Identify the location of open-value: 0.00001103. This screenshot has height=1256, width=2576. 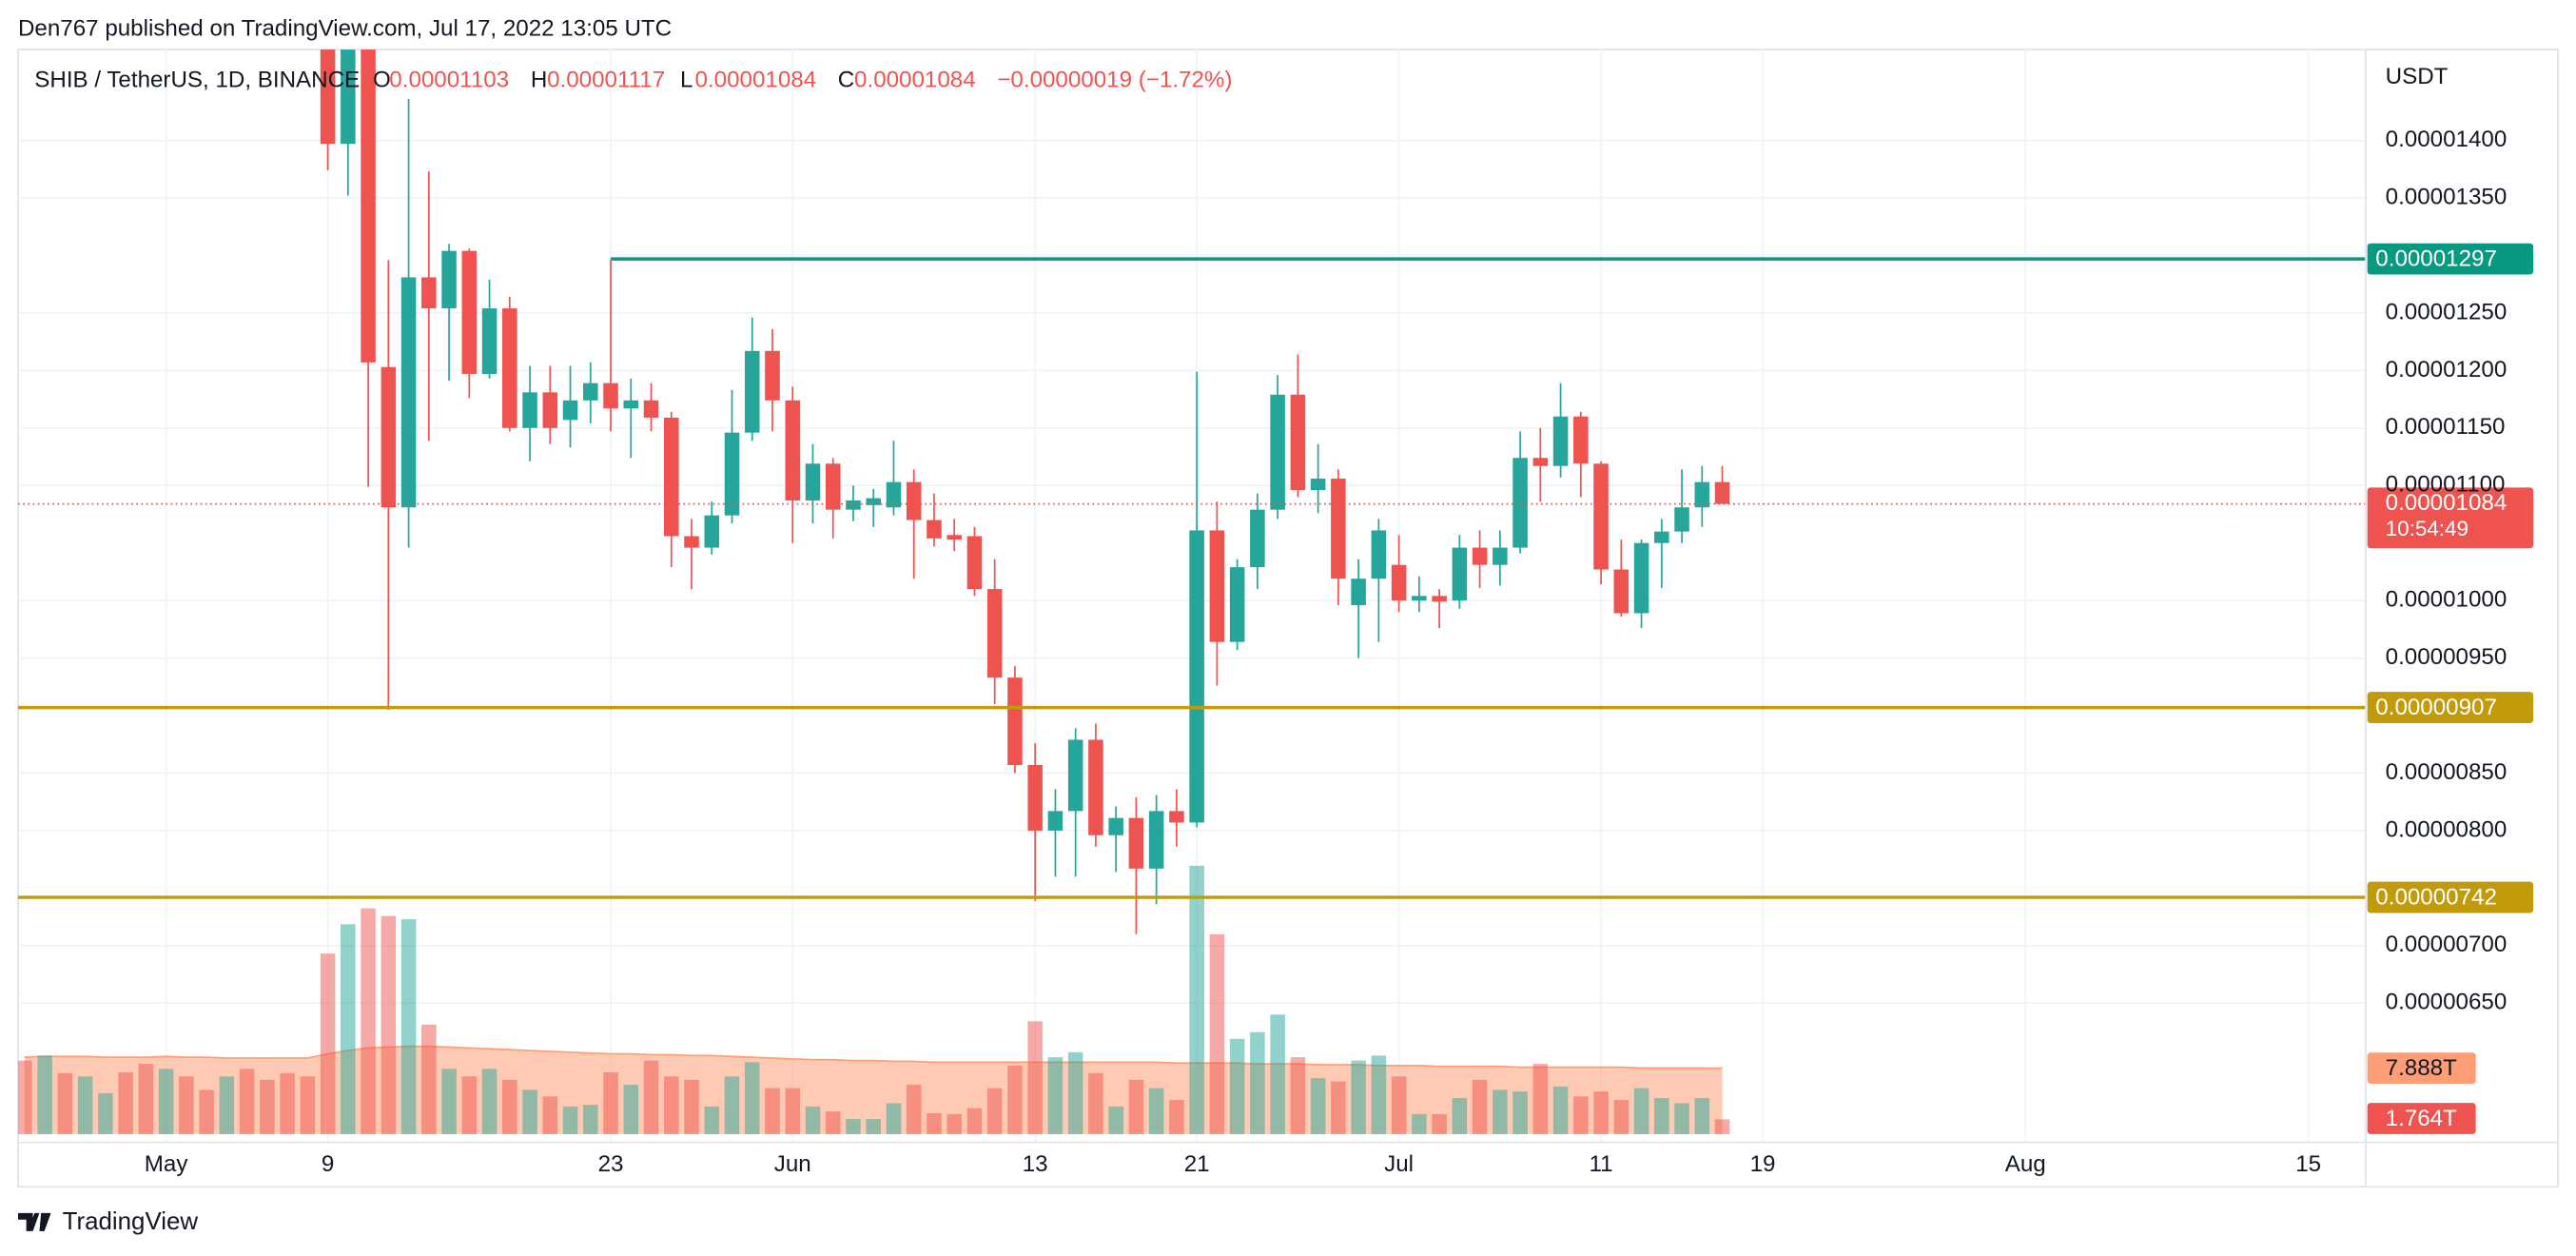
(449, 79).